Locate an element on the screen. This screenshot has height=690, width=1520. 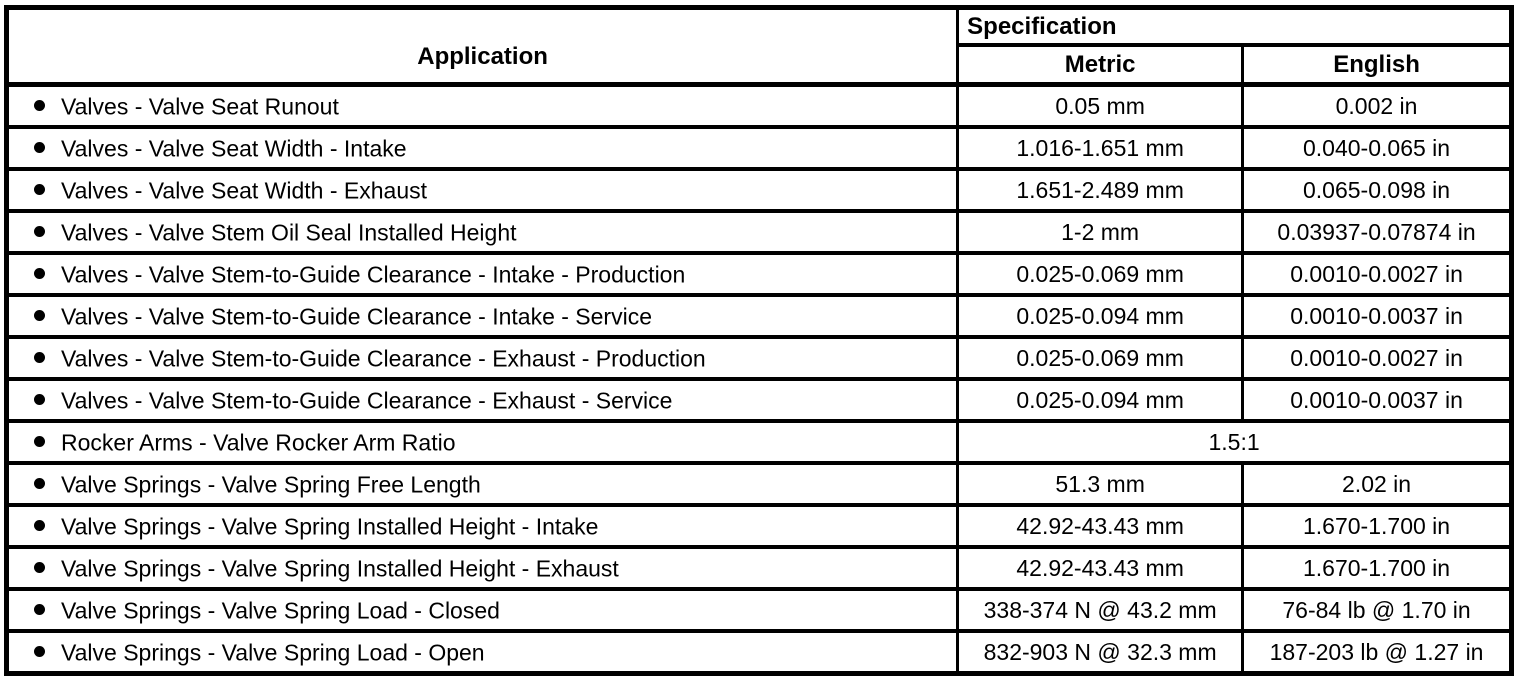
application-label: Valves - Valve Seat Runout is located at coordinates (200, 106).